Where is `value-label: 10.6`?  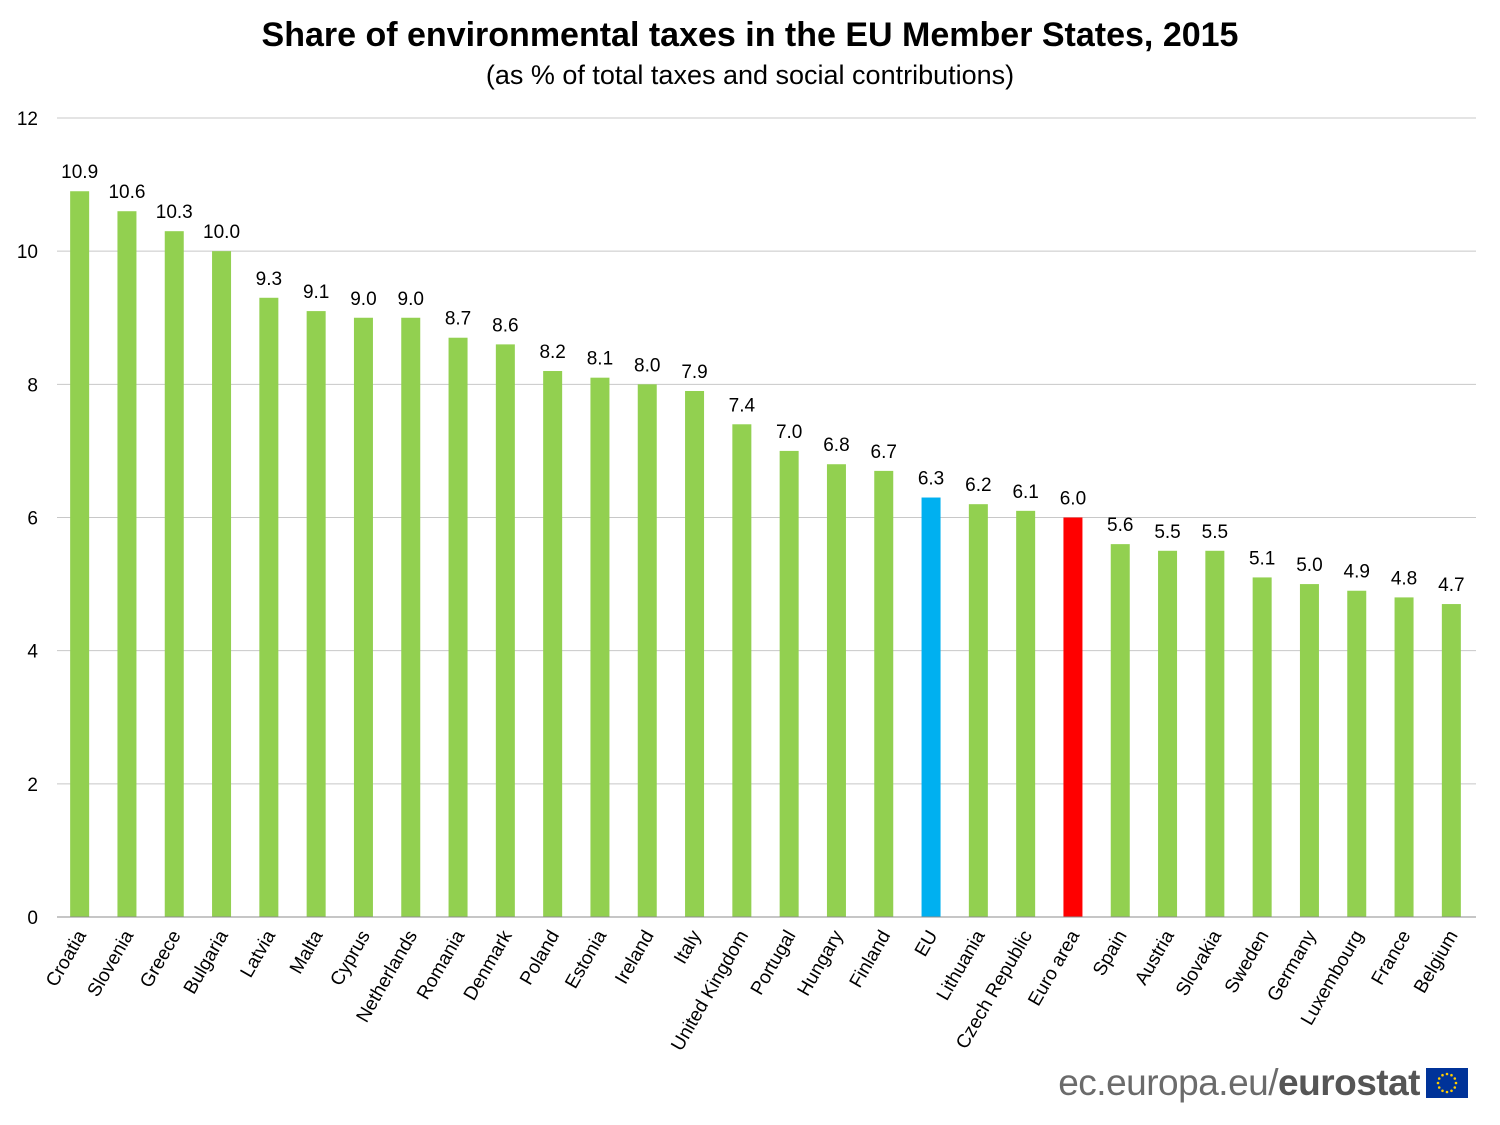 value-label: 10.6 is located at coordinates (126, 192).